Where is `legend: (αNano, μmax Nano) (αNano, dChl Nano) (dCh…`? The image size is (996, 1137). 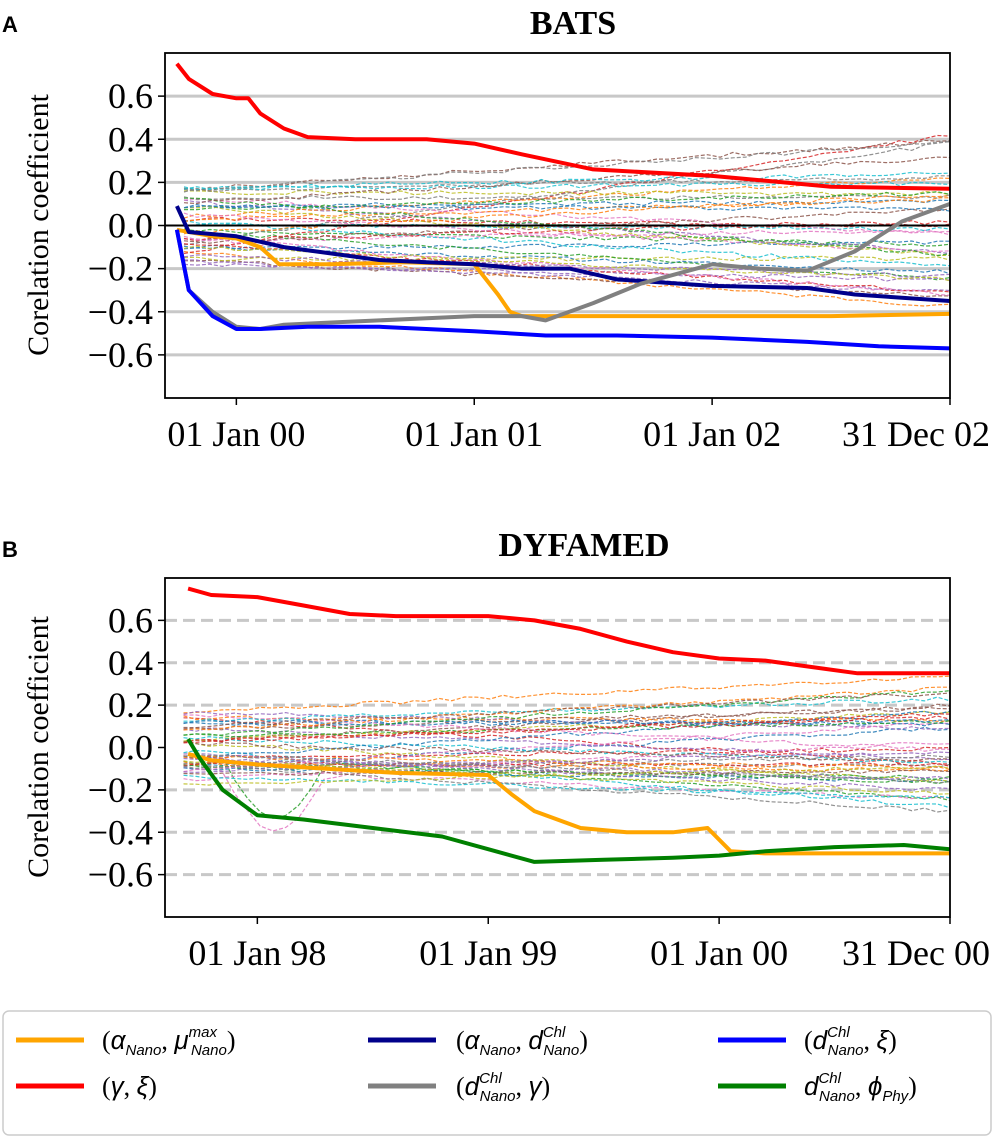
legend: (αNano, μmax Nano) (αNano, dChl Nano) (dCh… is located at coordinates (497, 1073).